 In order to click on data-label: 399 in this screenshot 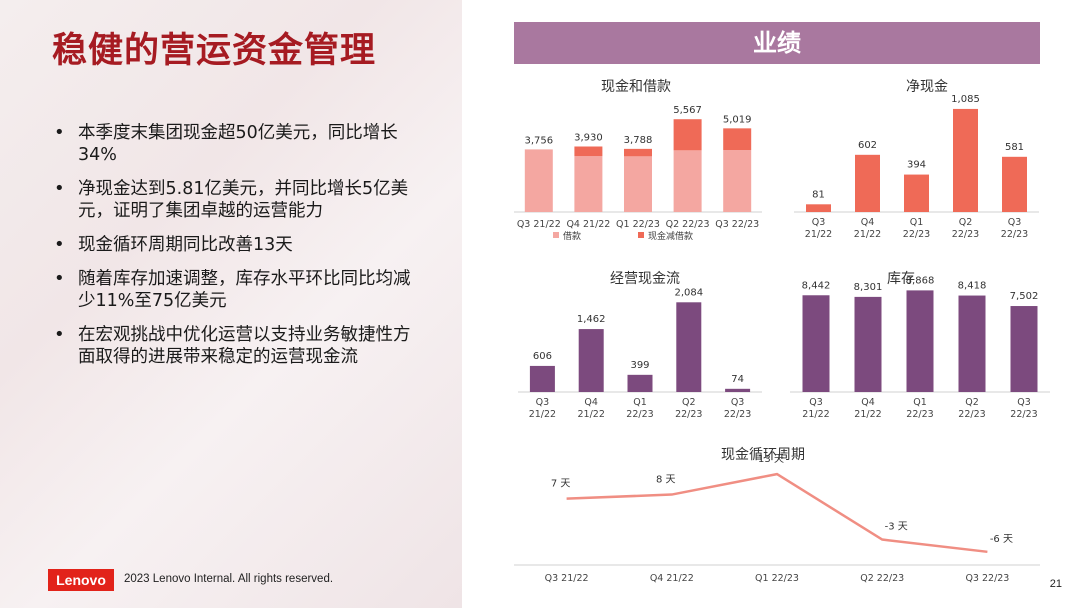, I will do `click(639, 365)`.